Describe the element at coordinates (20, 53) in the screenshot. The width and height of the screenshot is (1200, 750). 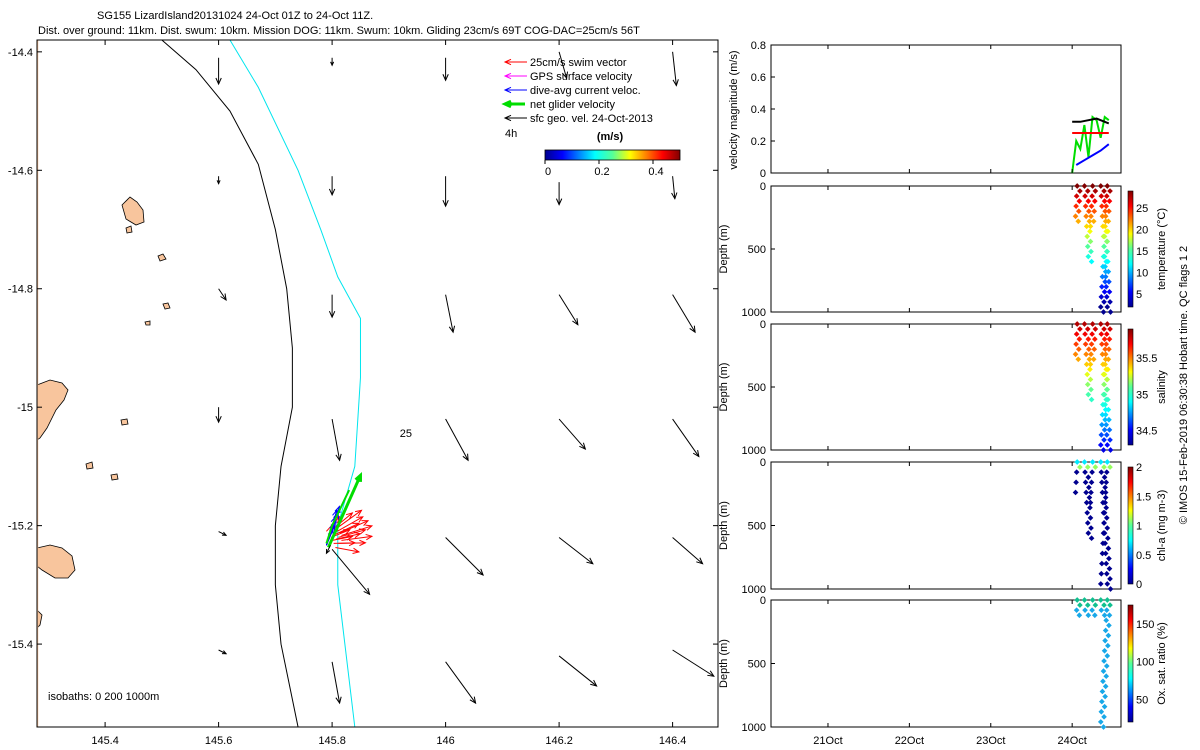
I see `map-y-tick-label: -14.4` at that location.